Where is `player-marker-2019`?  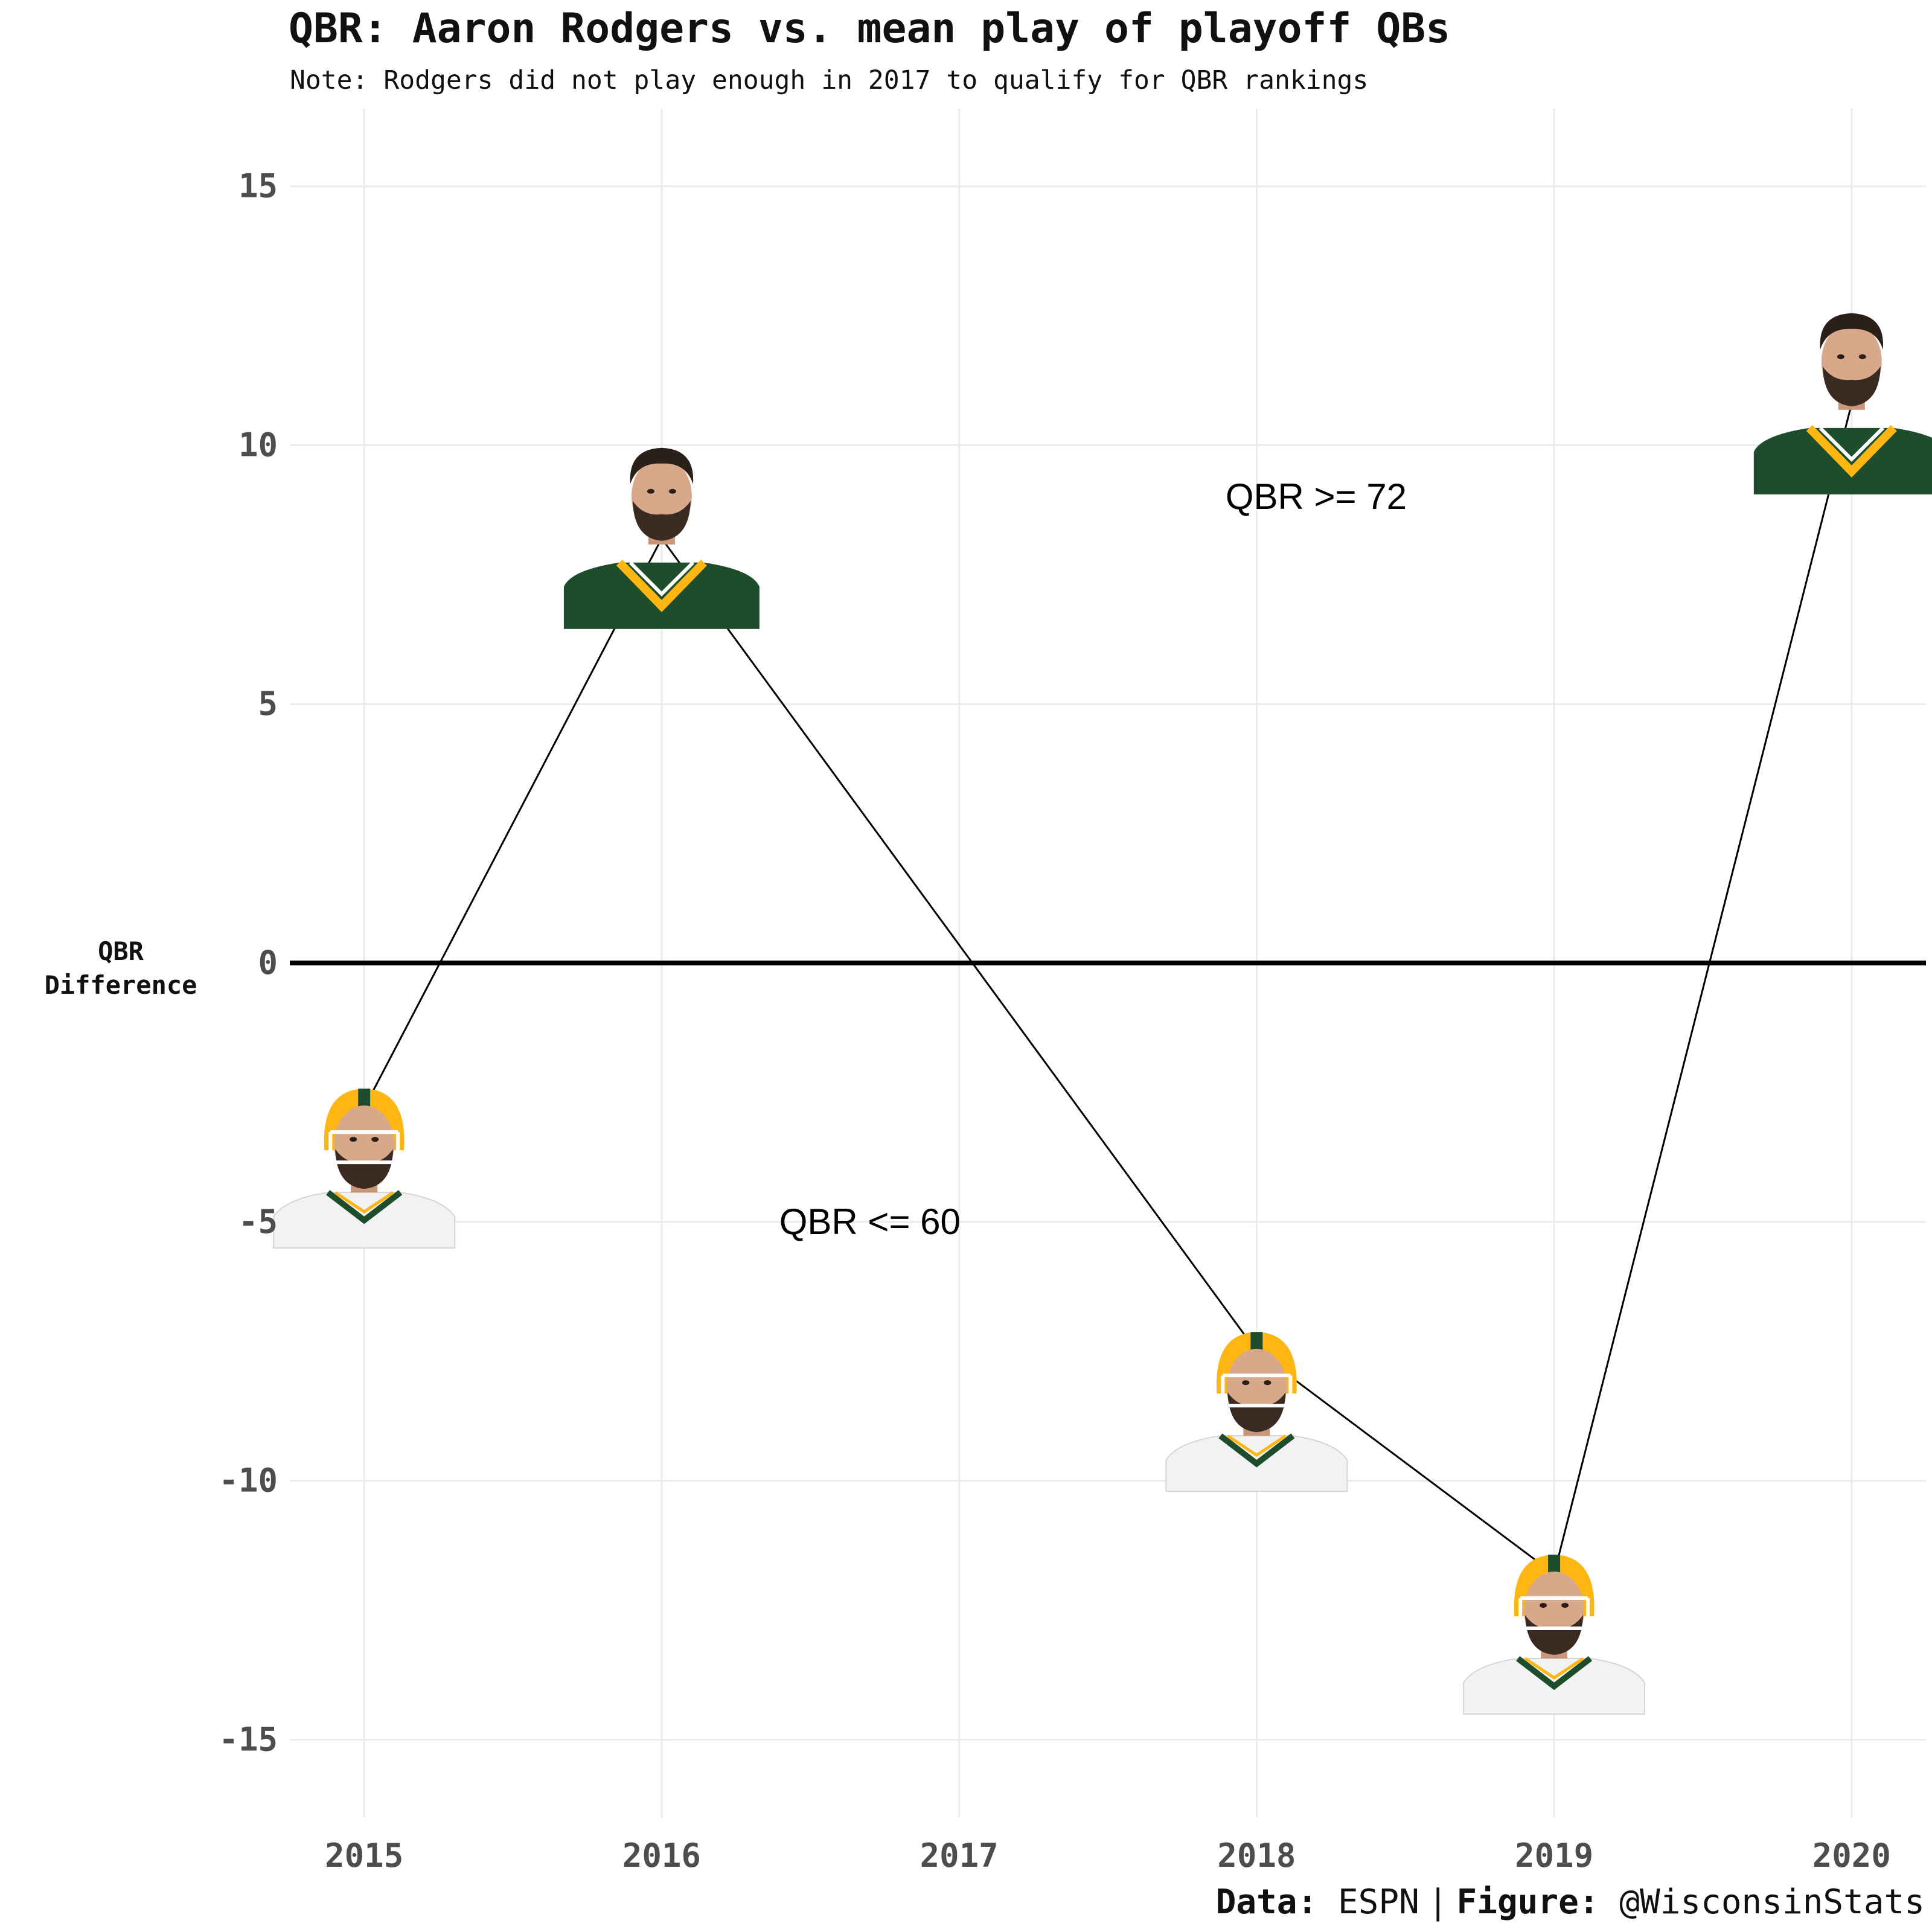
player-marker-2019 is located at coordinates (1555, 1635).